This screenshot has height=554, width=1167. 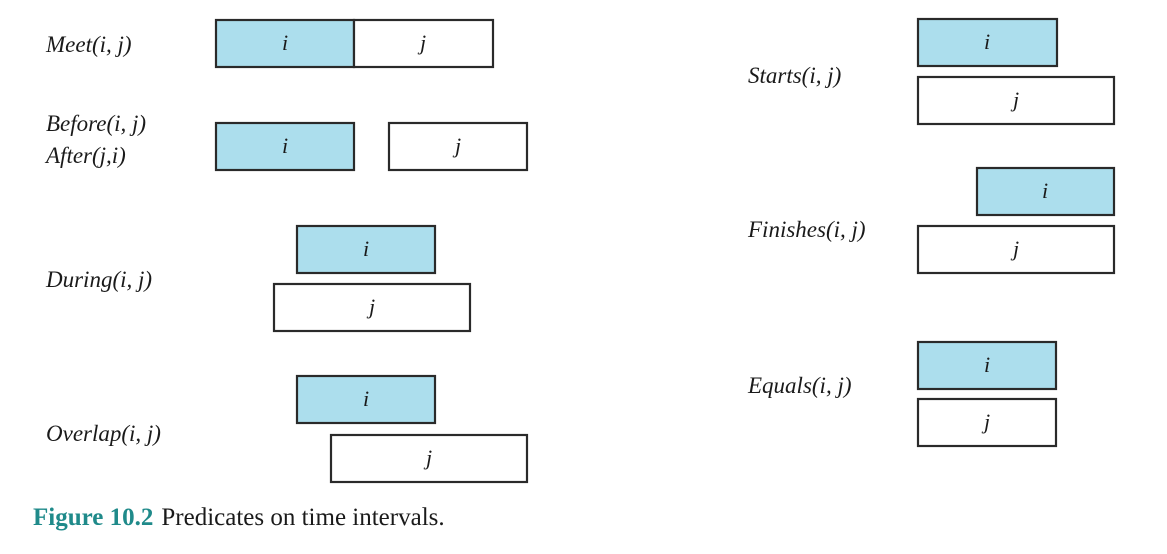 I want to click on during-label: During(i, j), so click(x=98, y=279).